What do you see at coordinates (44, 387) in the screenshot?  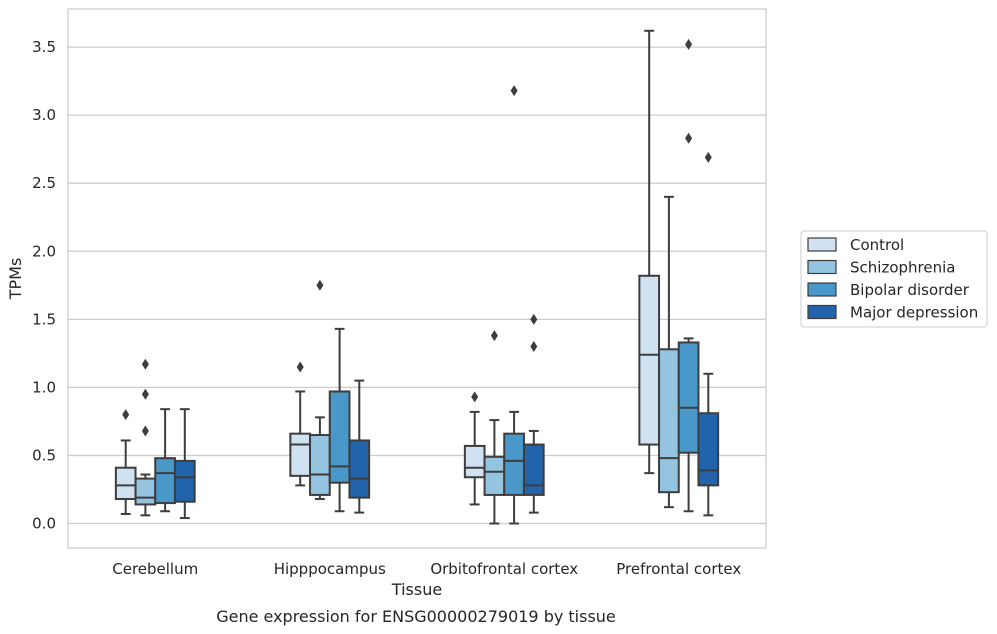 I see `y-tick-label: 1.0` at bounding box center [44, 387].